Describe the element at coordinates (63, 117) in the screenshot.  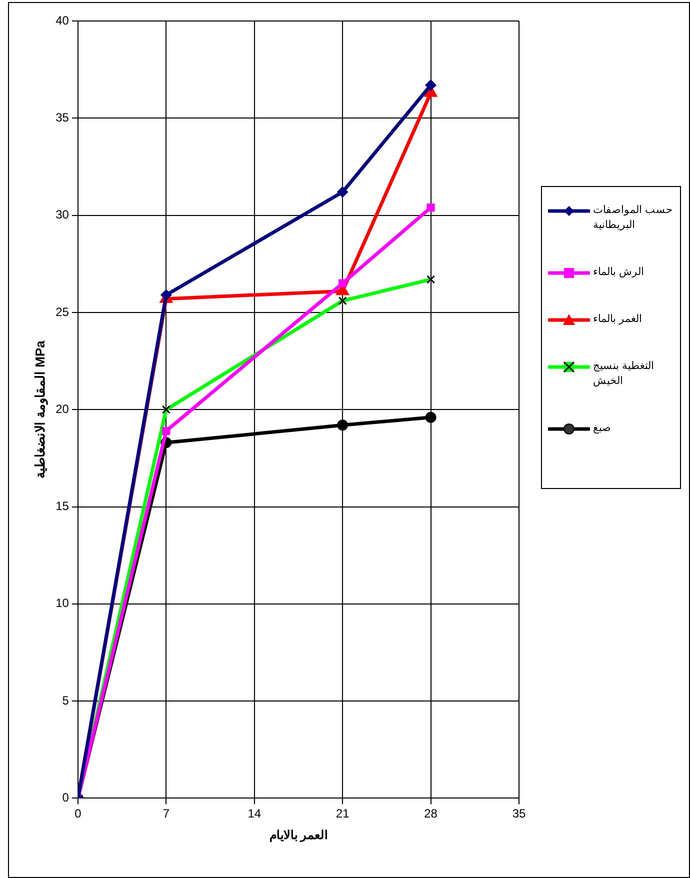
I see `y-tick-label: 35` at that location.